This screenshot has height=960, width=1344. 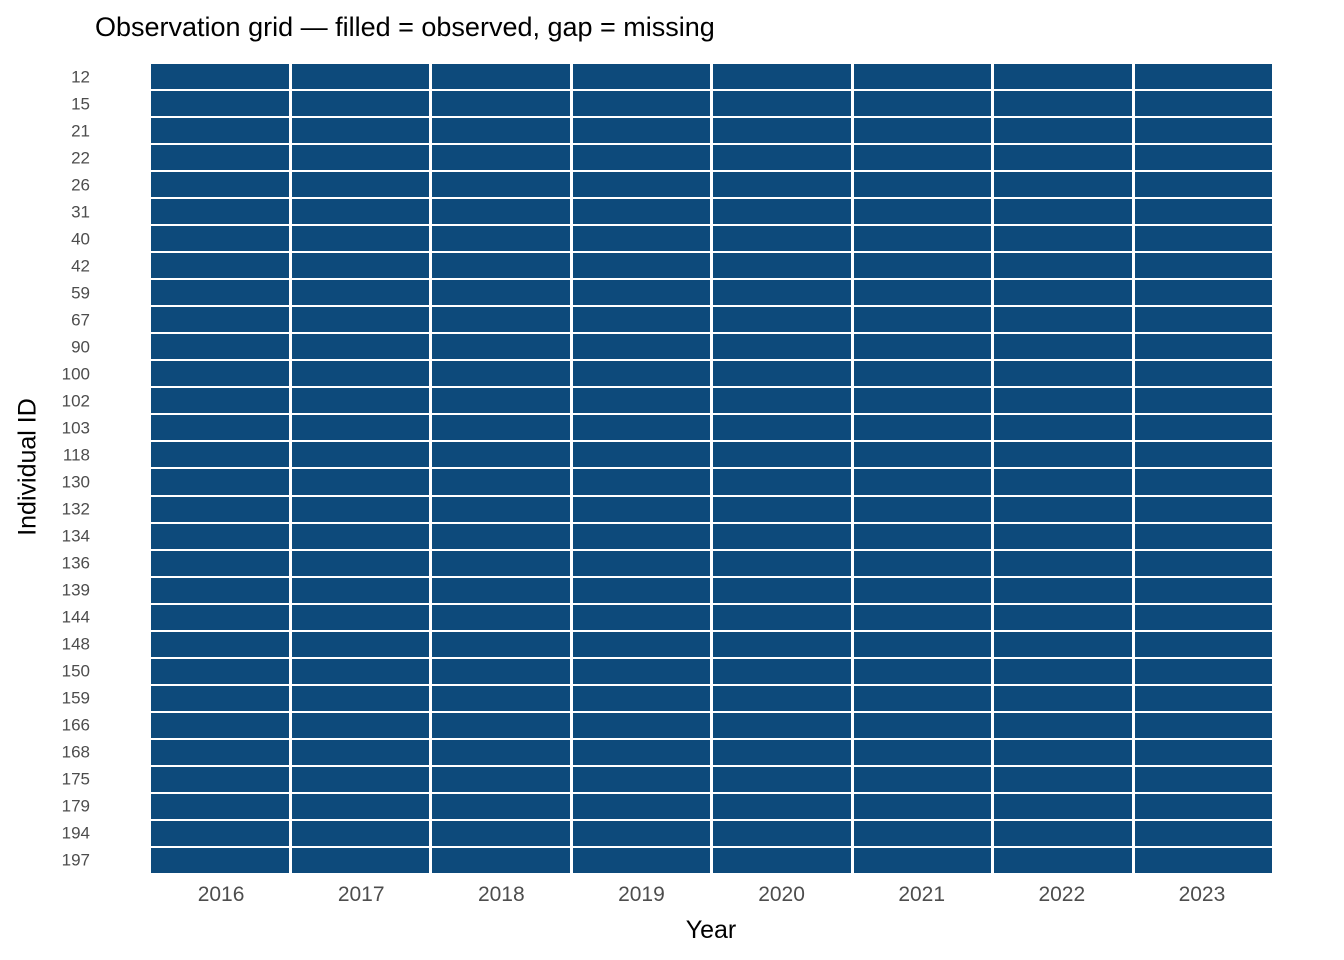 I want to click on y-tick-label: 166, so click(x=75, y=725).